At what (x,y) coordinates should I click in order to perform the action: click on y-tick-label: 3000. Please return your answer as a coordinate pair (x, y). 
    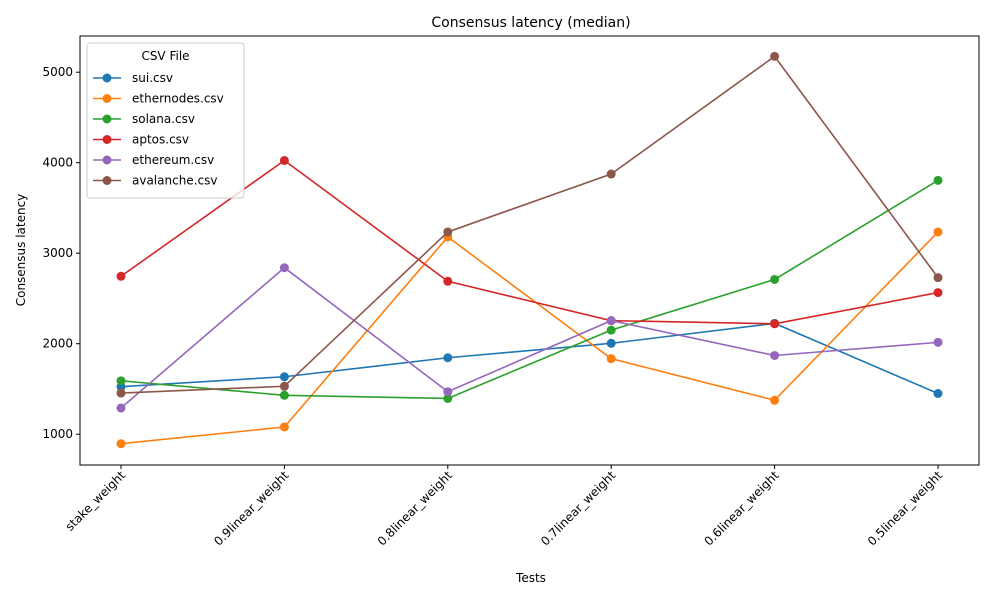
    Looking at the image, I should click on (57, 253).